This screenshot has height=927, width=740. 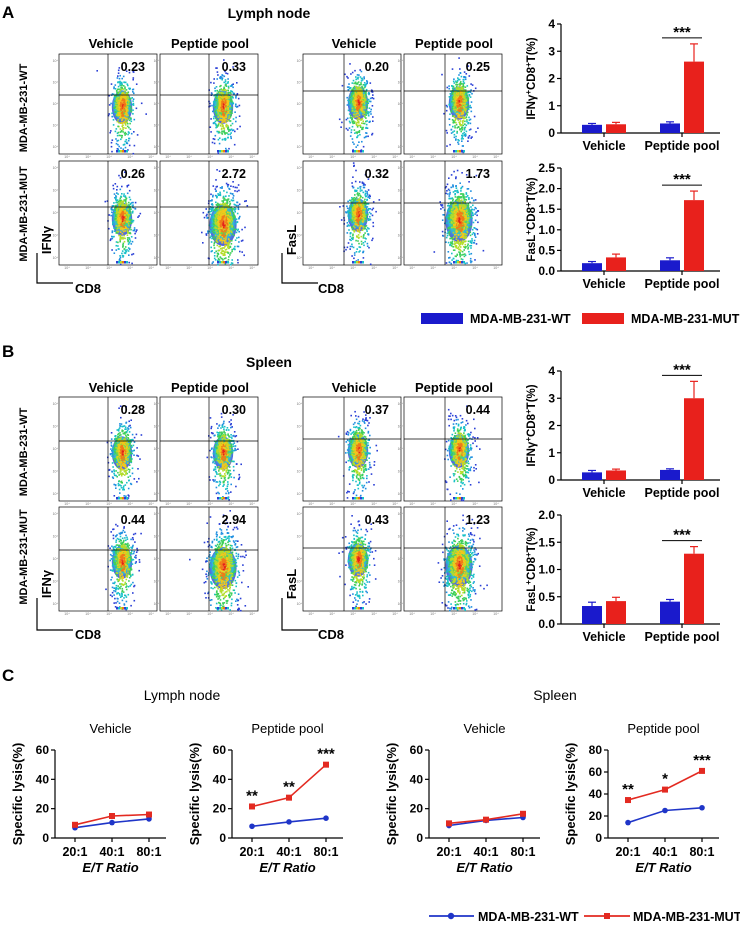 I want to click on density-points, so click(x=121, y=111).